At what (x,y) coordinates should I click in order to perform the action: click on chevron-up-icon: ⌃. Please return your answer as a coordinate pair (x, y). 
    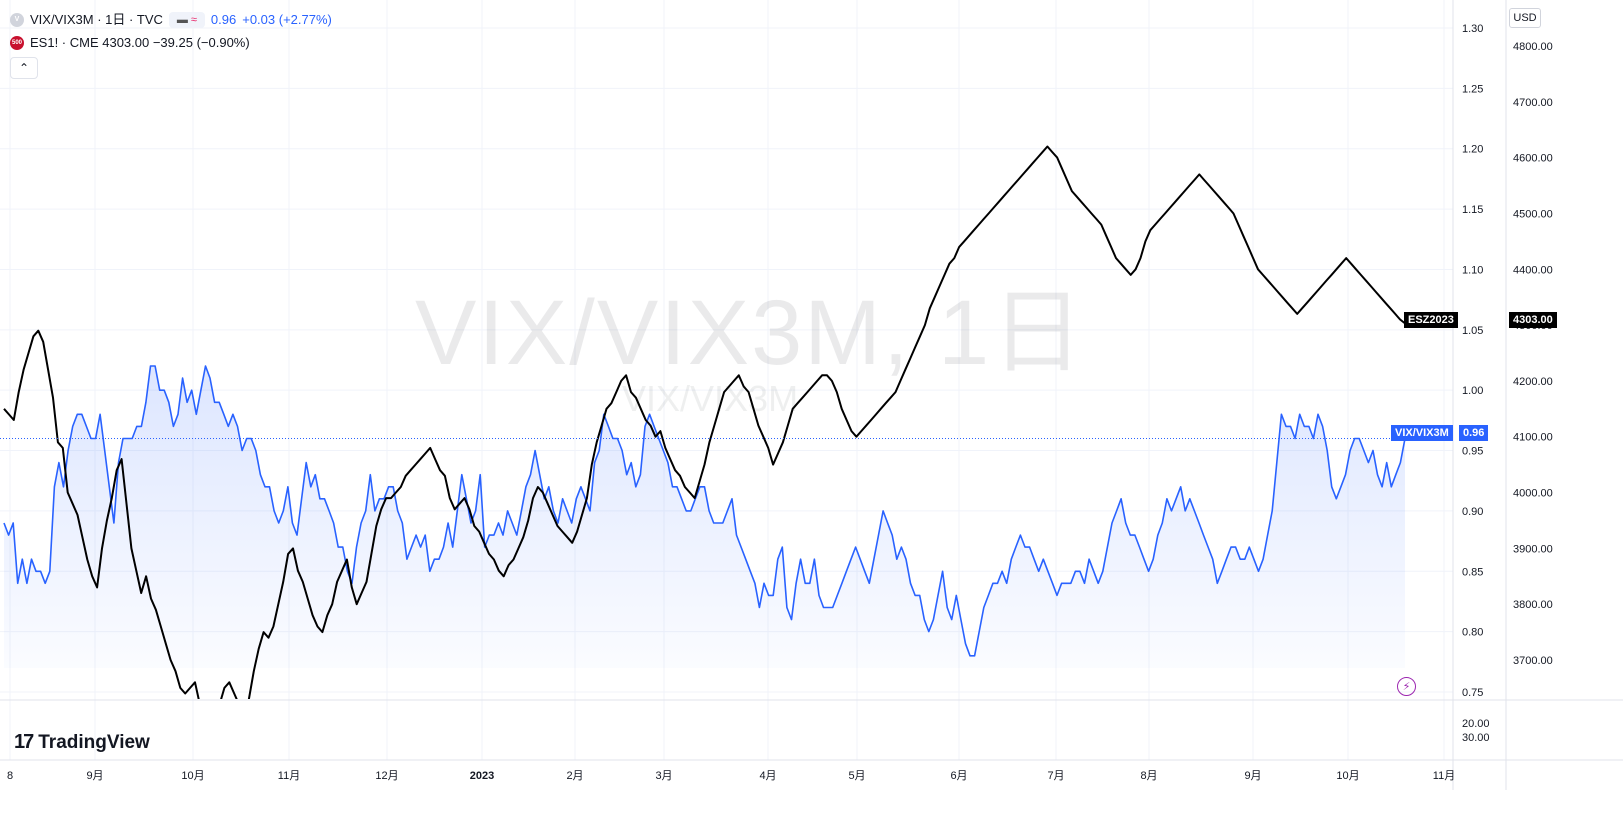
    Looking at the image, I should click on (24, 68).